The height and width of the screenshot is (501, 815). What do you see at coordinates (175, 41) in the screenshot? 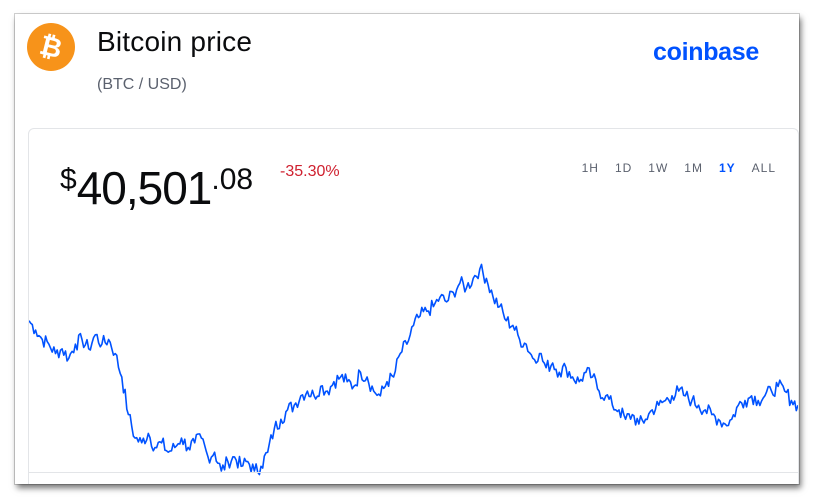
I see `page-title: Bitcoin price` at bounding box center [175, 41].